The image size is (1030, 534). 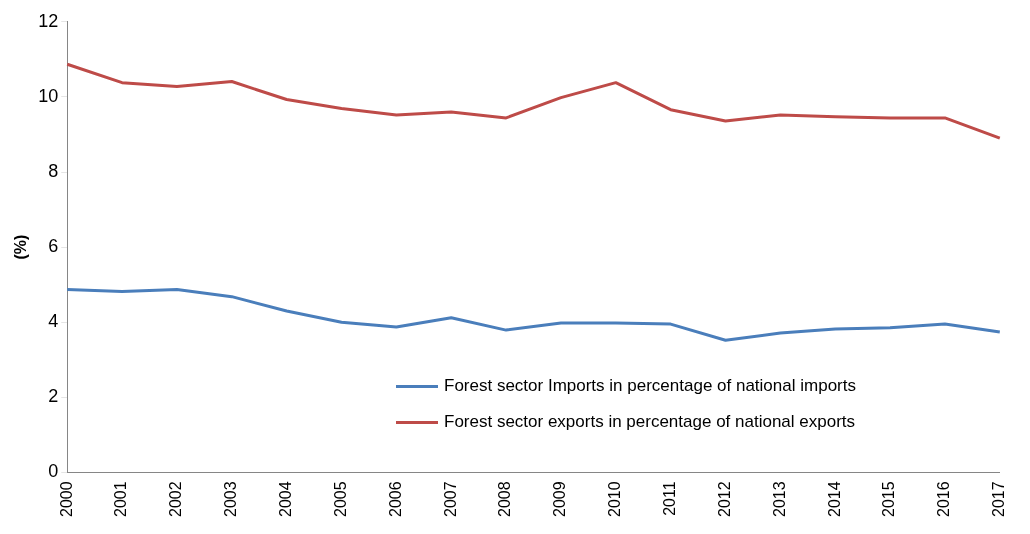 I want to click on legend-label: Forest sector exports in percentage of national exports, so click(x=650, y=422).